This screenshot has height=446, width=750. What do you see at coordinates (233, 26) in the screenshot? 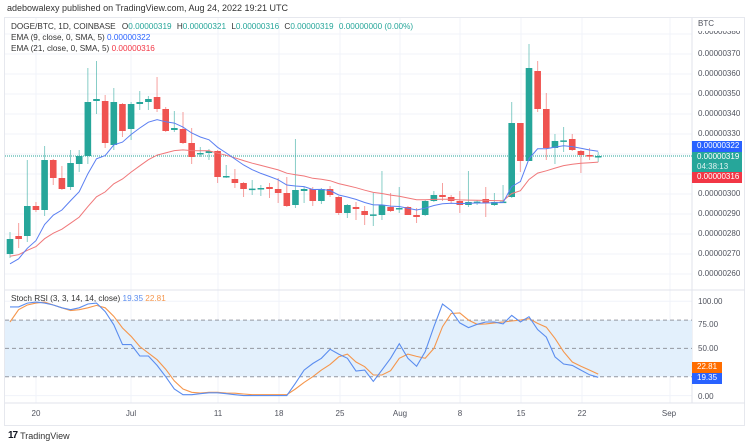
I see `low-label: L` at bounding box center [233, 26].